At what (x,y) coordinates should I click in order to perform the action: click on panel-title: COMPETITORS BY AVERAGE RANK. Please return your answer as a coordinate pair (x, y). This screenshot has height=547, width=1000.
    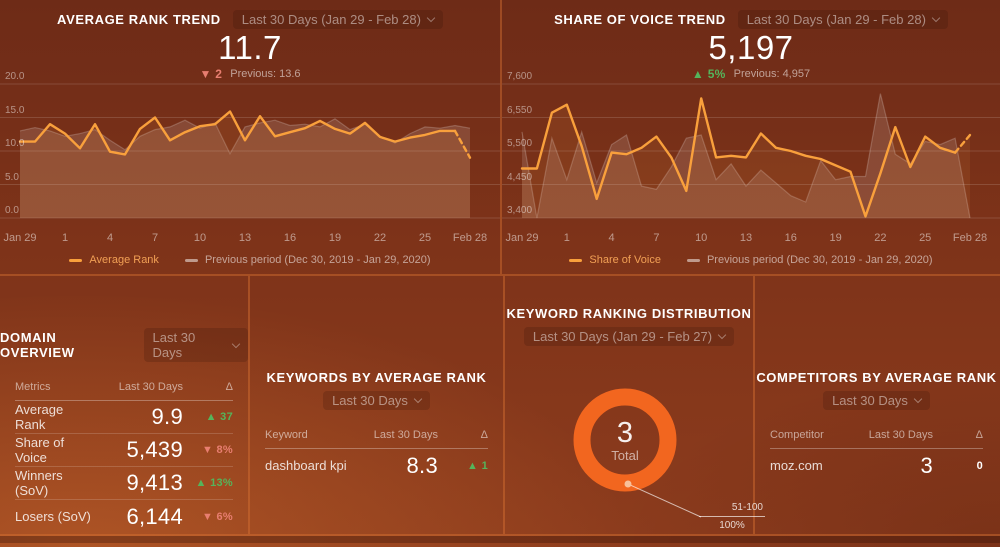
    Looking at the image, I should click on (876, 377).